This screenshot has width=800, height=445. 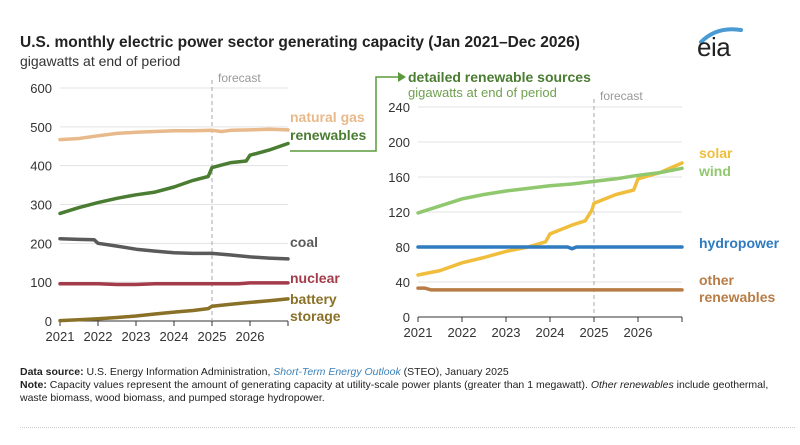 What do you see at coordinates (550, 248) in the screenshot?
I see `series-line-hydropower` at bounding box center [550, 248].